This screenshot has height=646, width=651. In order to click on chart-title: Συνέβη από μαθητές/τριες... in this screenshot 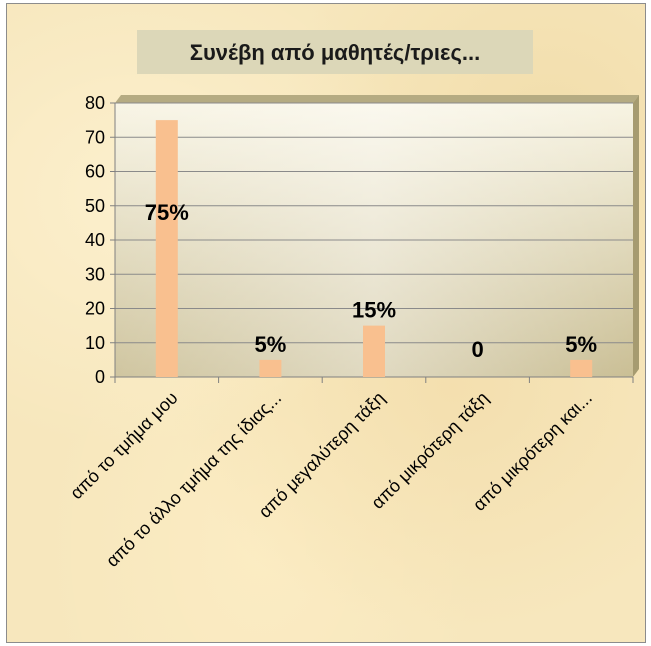, I will do `click(335, 52)`.